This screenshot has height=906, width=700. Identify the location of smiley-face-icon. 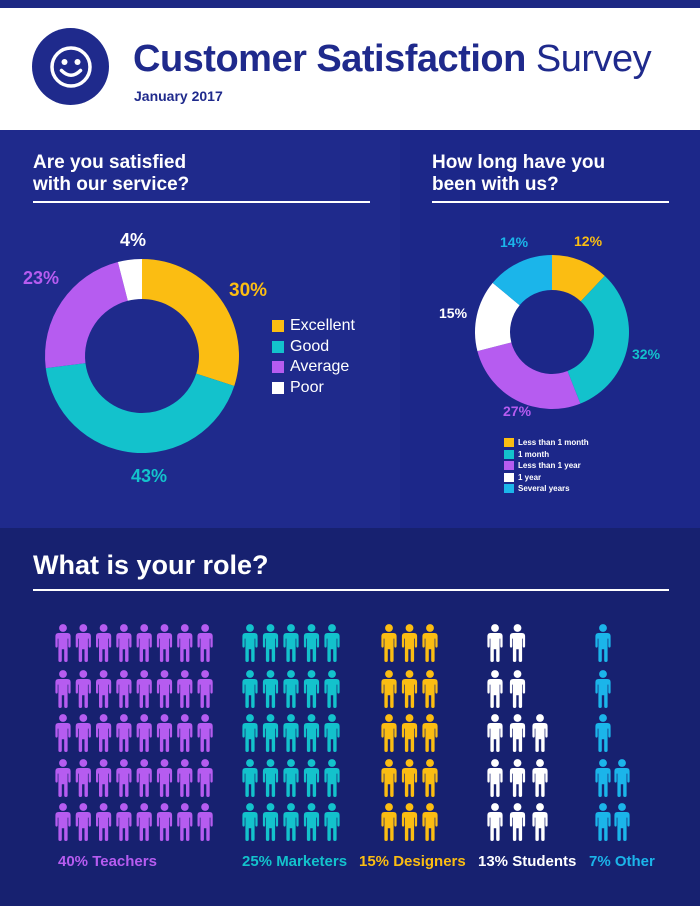
(70, 66).